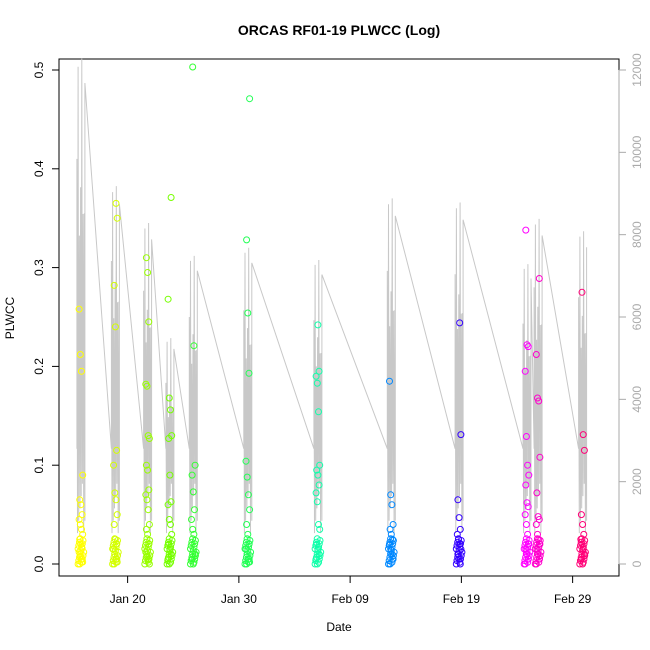  What do you see at coordinates (39, 465) in the screenshot?
I see `y-tick-label: 0.1` at bounding box center [39, 465].